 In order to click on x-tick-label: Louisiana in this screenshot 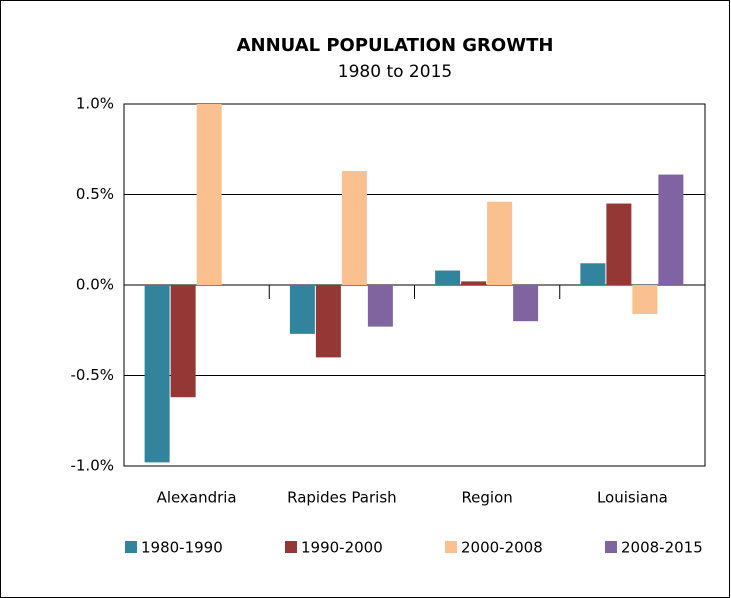, I will do `click(632, 498)`.